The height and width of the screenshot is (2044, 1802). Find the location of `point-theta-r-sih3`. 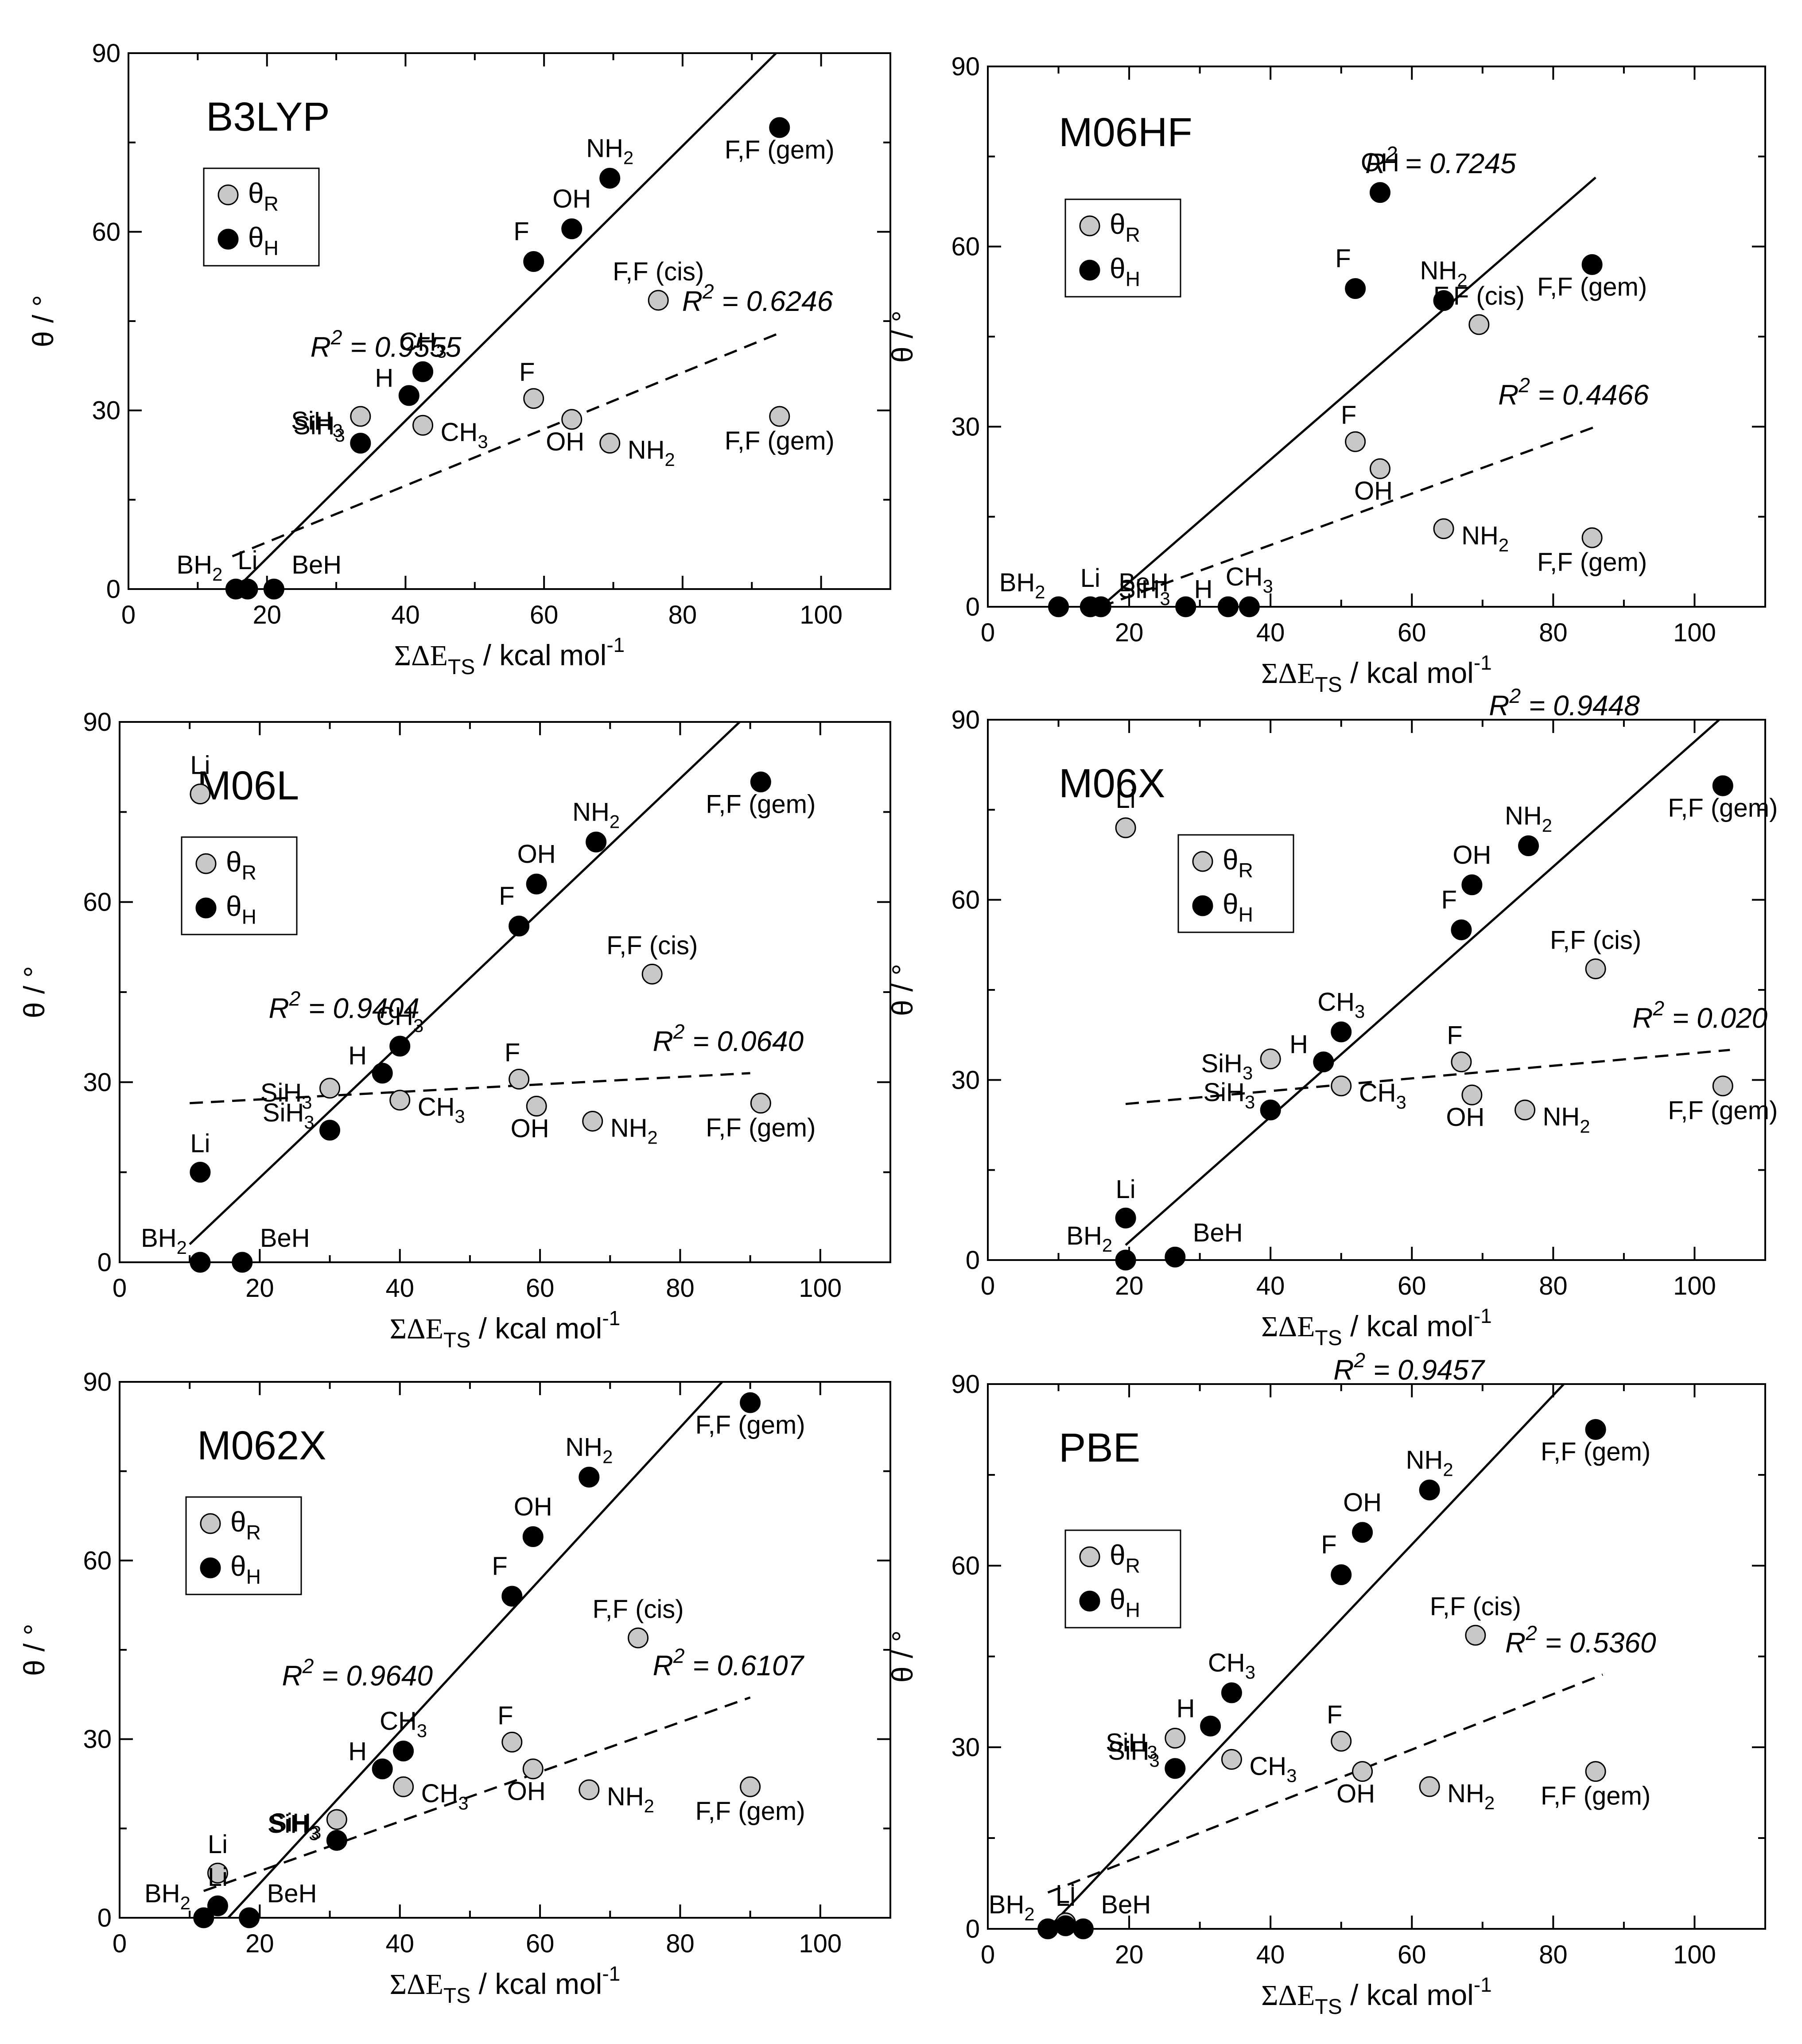

point-theta-r-sih3 is located at coordinates (360, 417).